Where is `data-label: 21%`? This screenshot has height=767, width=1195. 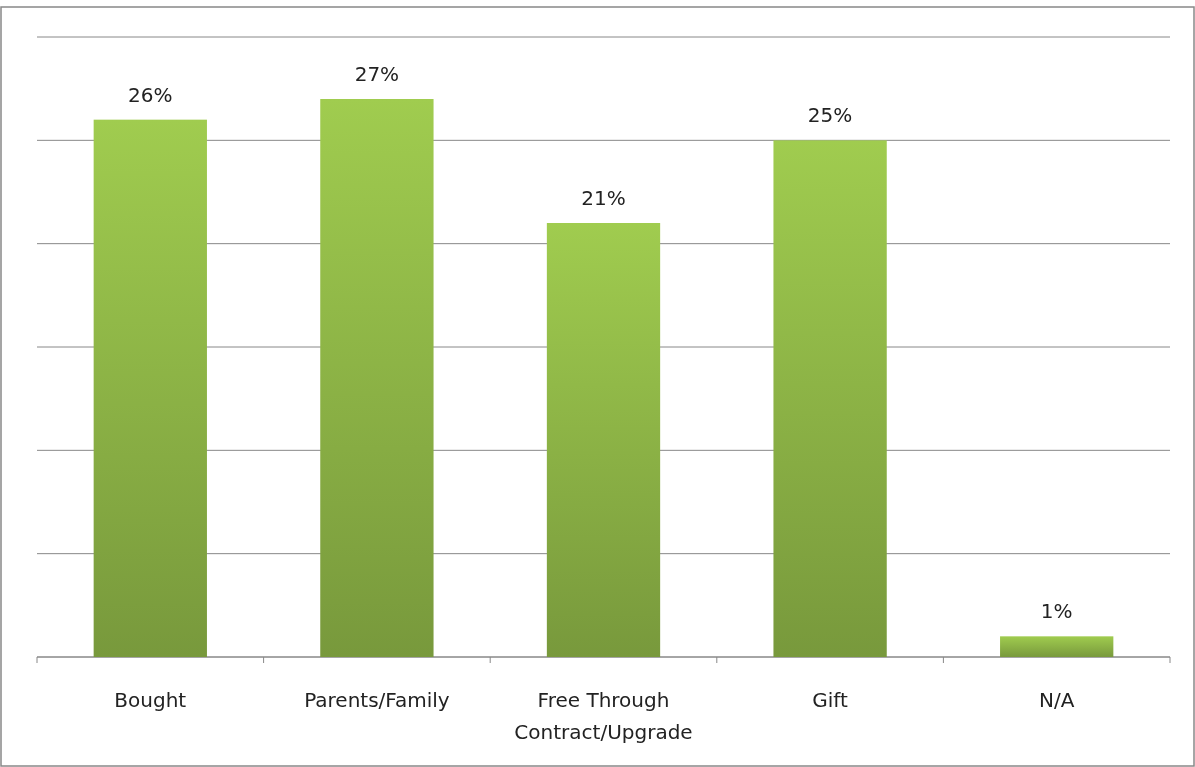 data-label: 21% is located at coordinates (603, 198).